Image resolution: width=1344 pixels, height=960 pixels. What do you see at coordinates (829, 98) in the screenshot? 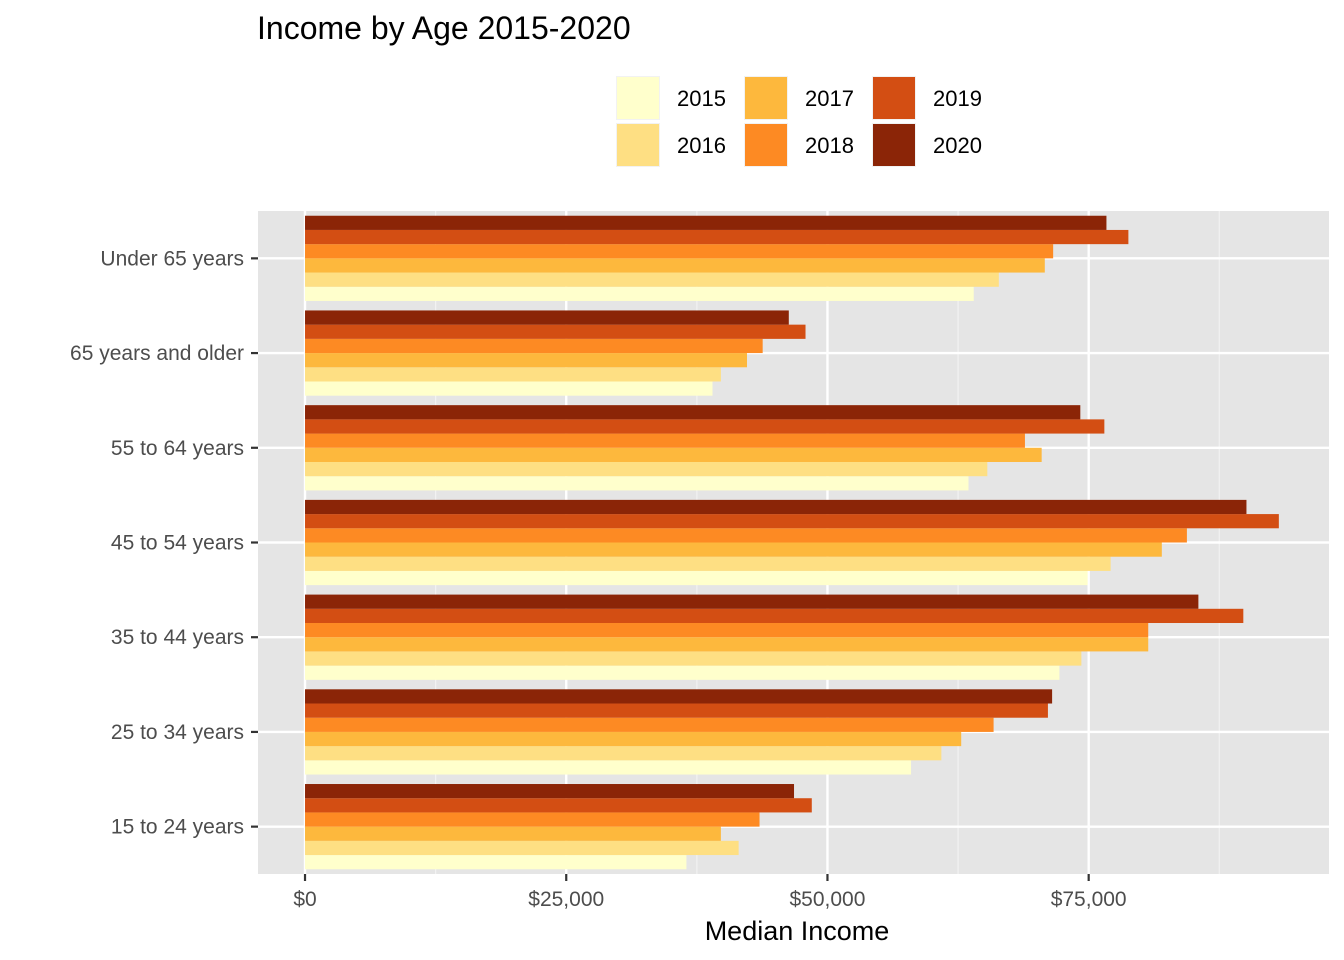
I see `legend-label-2017: 2017` at bounding box center [829, 98].